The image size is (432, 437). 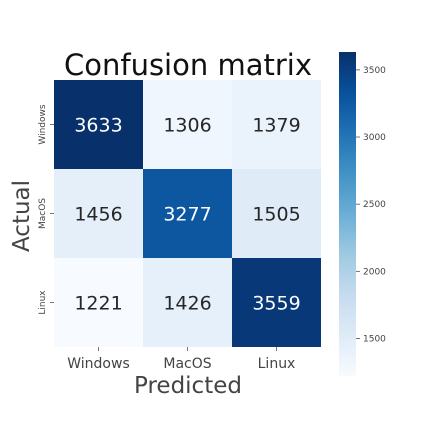 I want to click on y-tick-label: Windows, so click(x=43, y=124).